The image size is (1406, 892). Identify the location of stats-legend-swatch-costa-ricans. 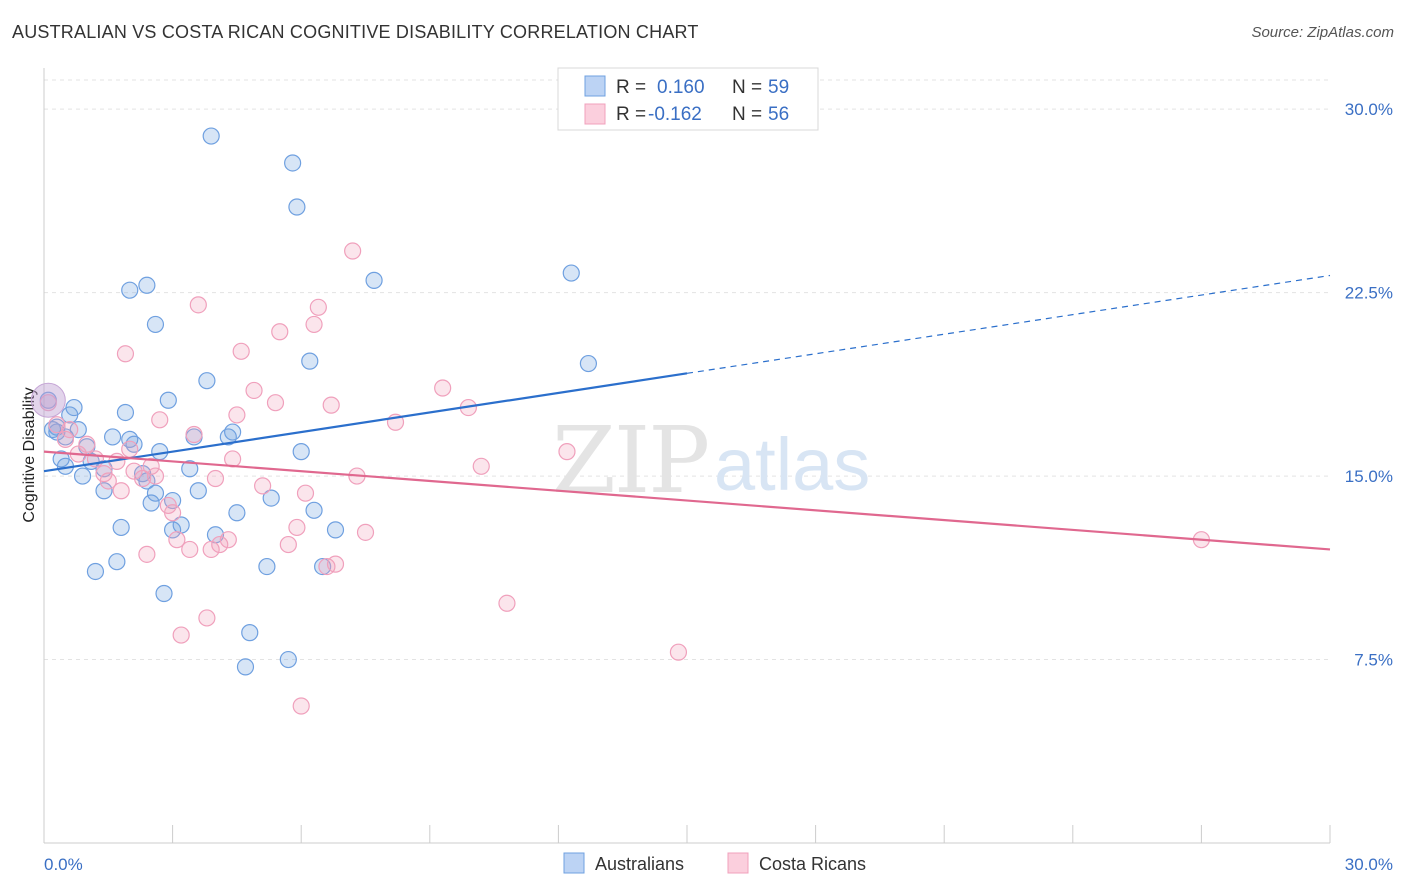
(595, 114).